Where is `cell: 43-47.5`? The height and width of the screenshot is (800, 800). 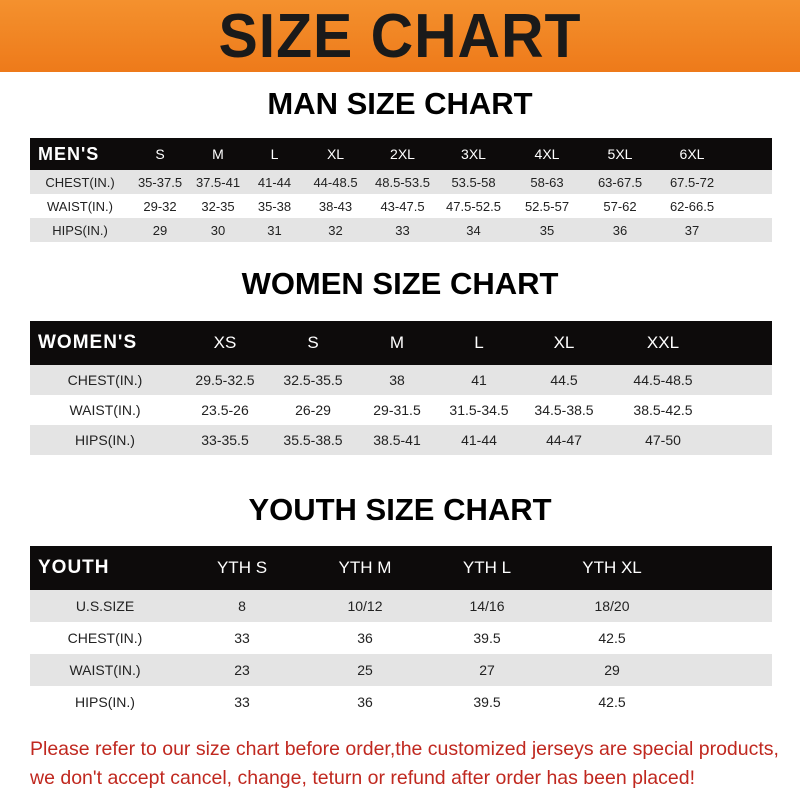 cell: 43-47.5 is located at coordinates (402, 206).